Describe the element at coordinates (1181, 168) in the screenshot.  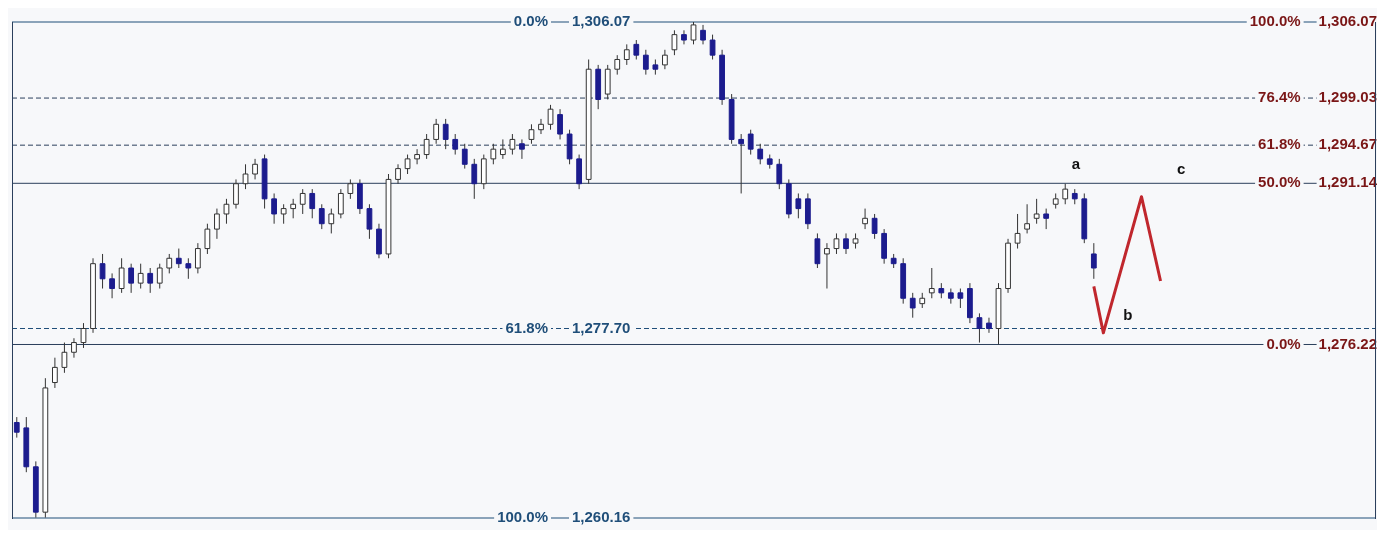
I see `annotation: c` at that location.